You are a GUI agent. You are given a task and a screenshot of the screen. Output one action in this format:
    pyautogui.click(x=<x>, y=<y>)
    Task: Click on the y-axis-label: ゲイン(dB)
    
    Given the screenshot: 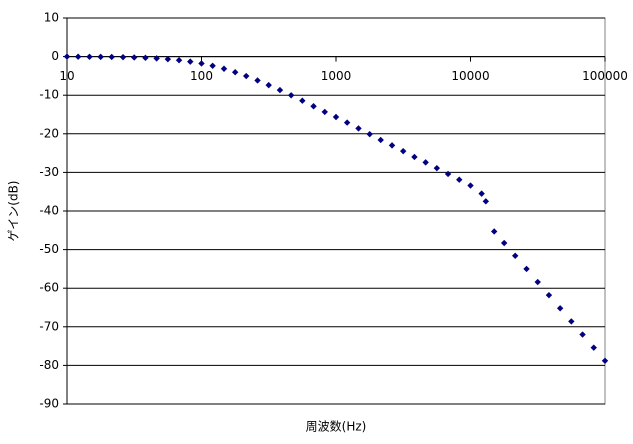 What is the action you would take?
    pyautogui.click(x=14, y=211)
    